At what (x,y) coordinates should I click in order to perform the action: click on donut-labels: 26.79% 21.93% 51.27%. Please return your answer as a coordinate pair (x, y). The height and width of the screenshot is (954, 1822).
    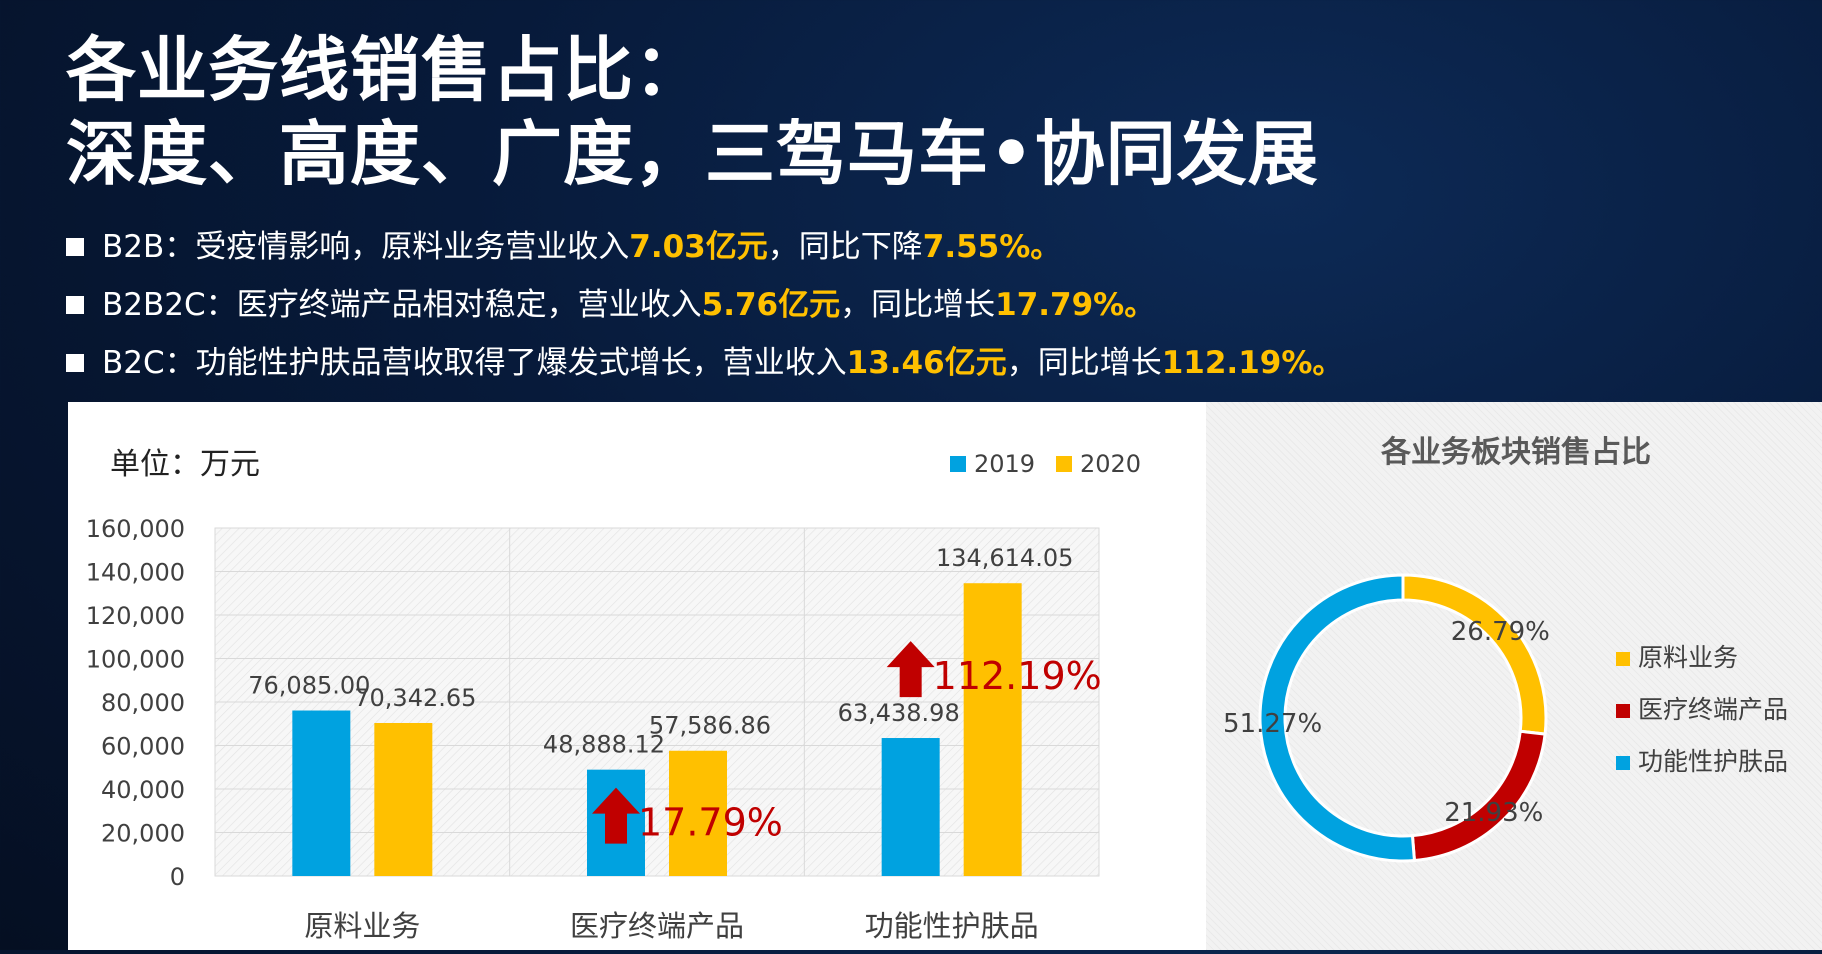
    Looking at the image, I should click on (1386, 722).